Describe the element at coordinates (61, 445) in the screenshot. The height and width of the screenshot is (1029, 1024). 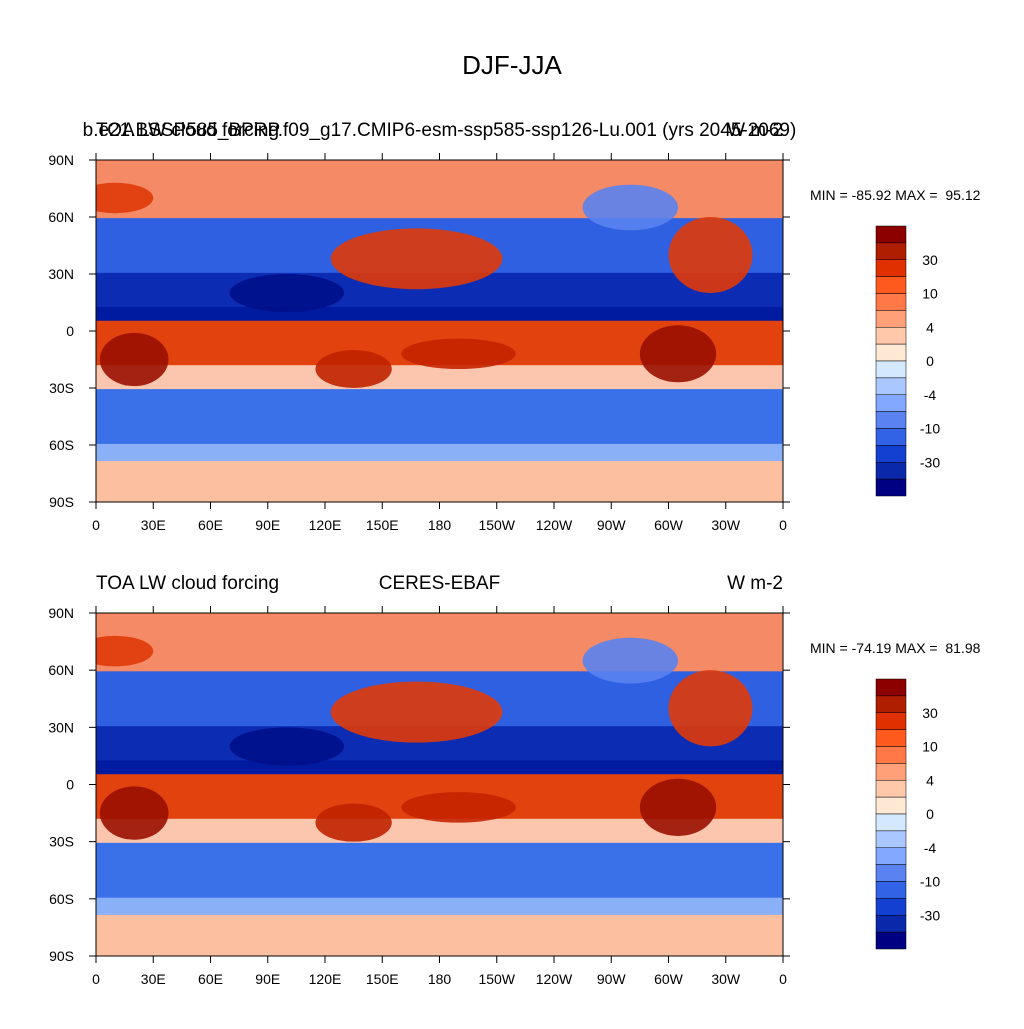
I see `lat-label: 60S` at that location.